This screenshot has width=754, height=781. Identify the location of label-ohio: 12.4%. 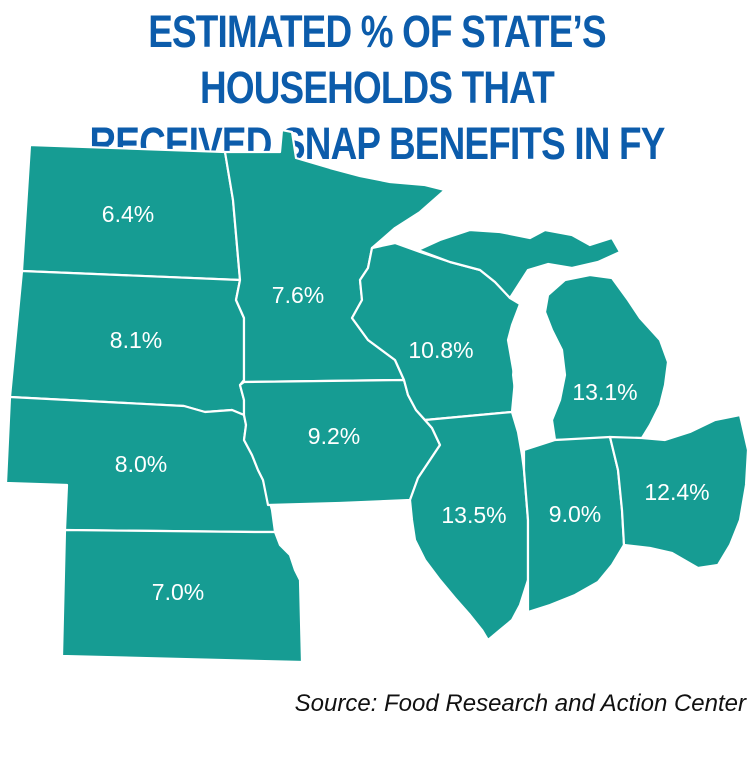
(676, 492).